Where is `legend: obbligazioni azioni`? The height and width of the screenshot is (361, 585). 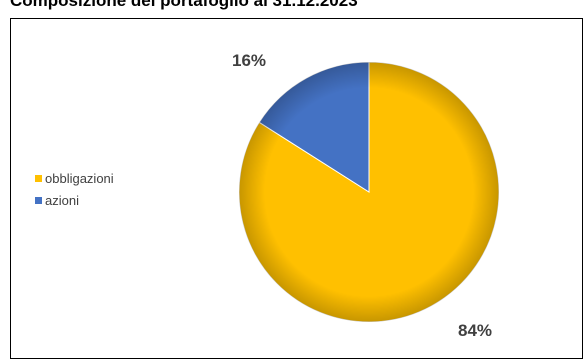 legend: obbligazioni azioni is located at coordinates (74, 189).